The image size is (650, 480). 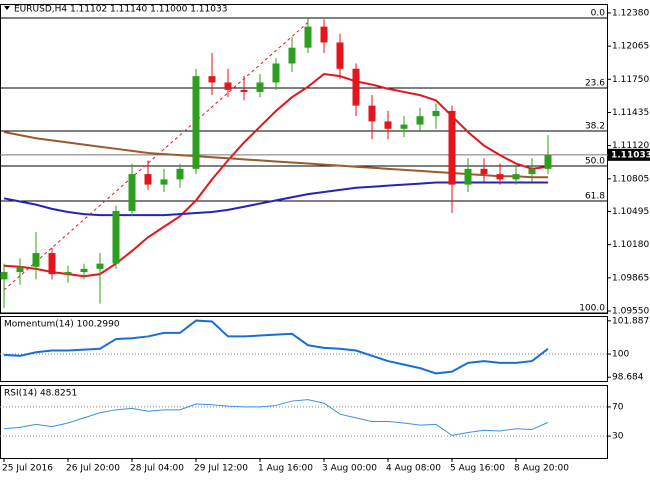 I want to click on y-tick-label: 1.12065, so click(x=630, y=47).